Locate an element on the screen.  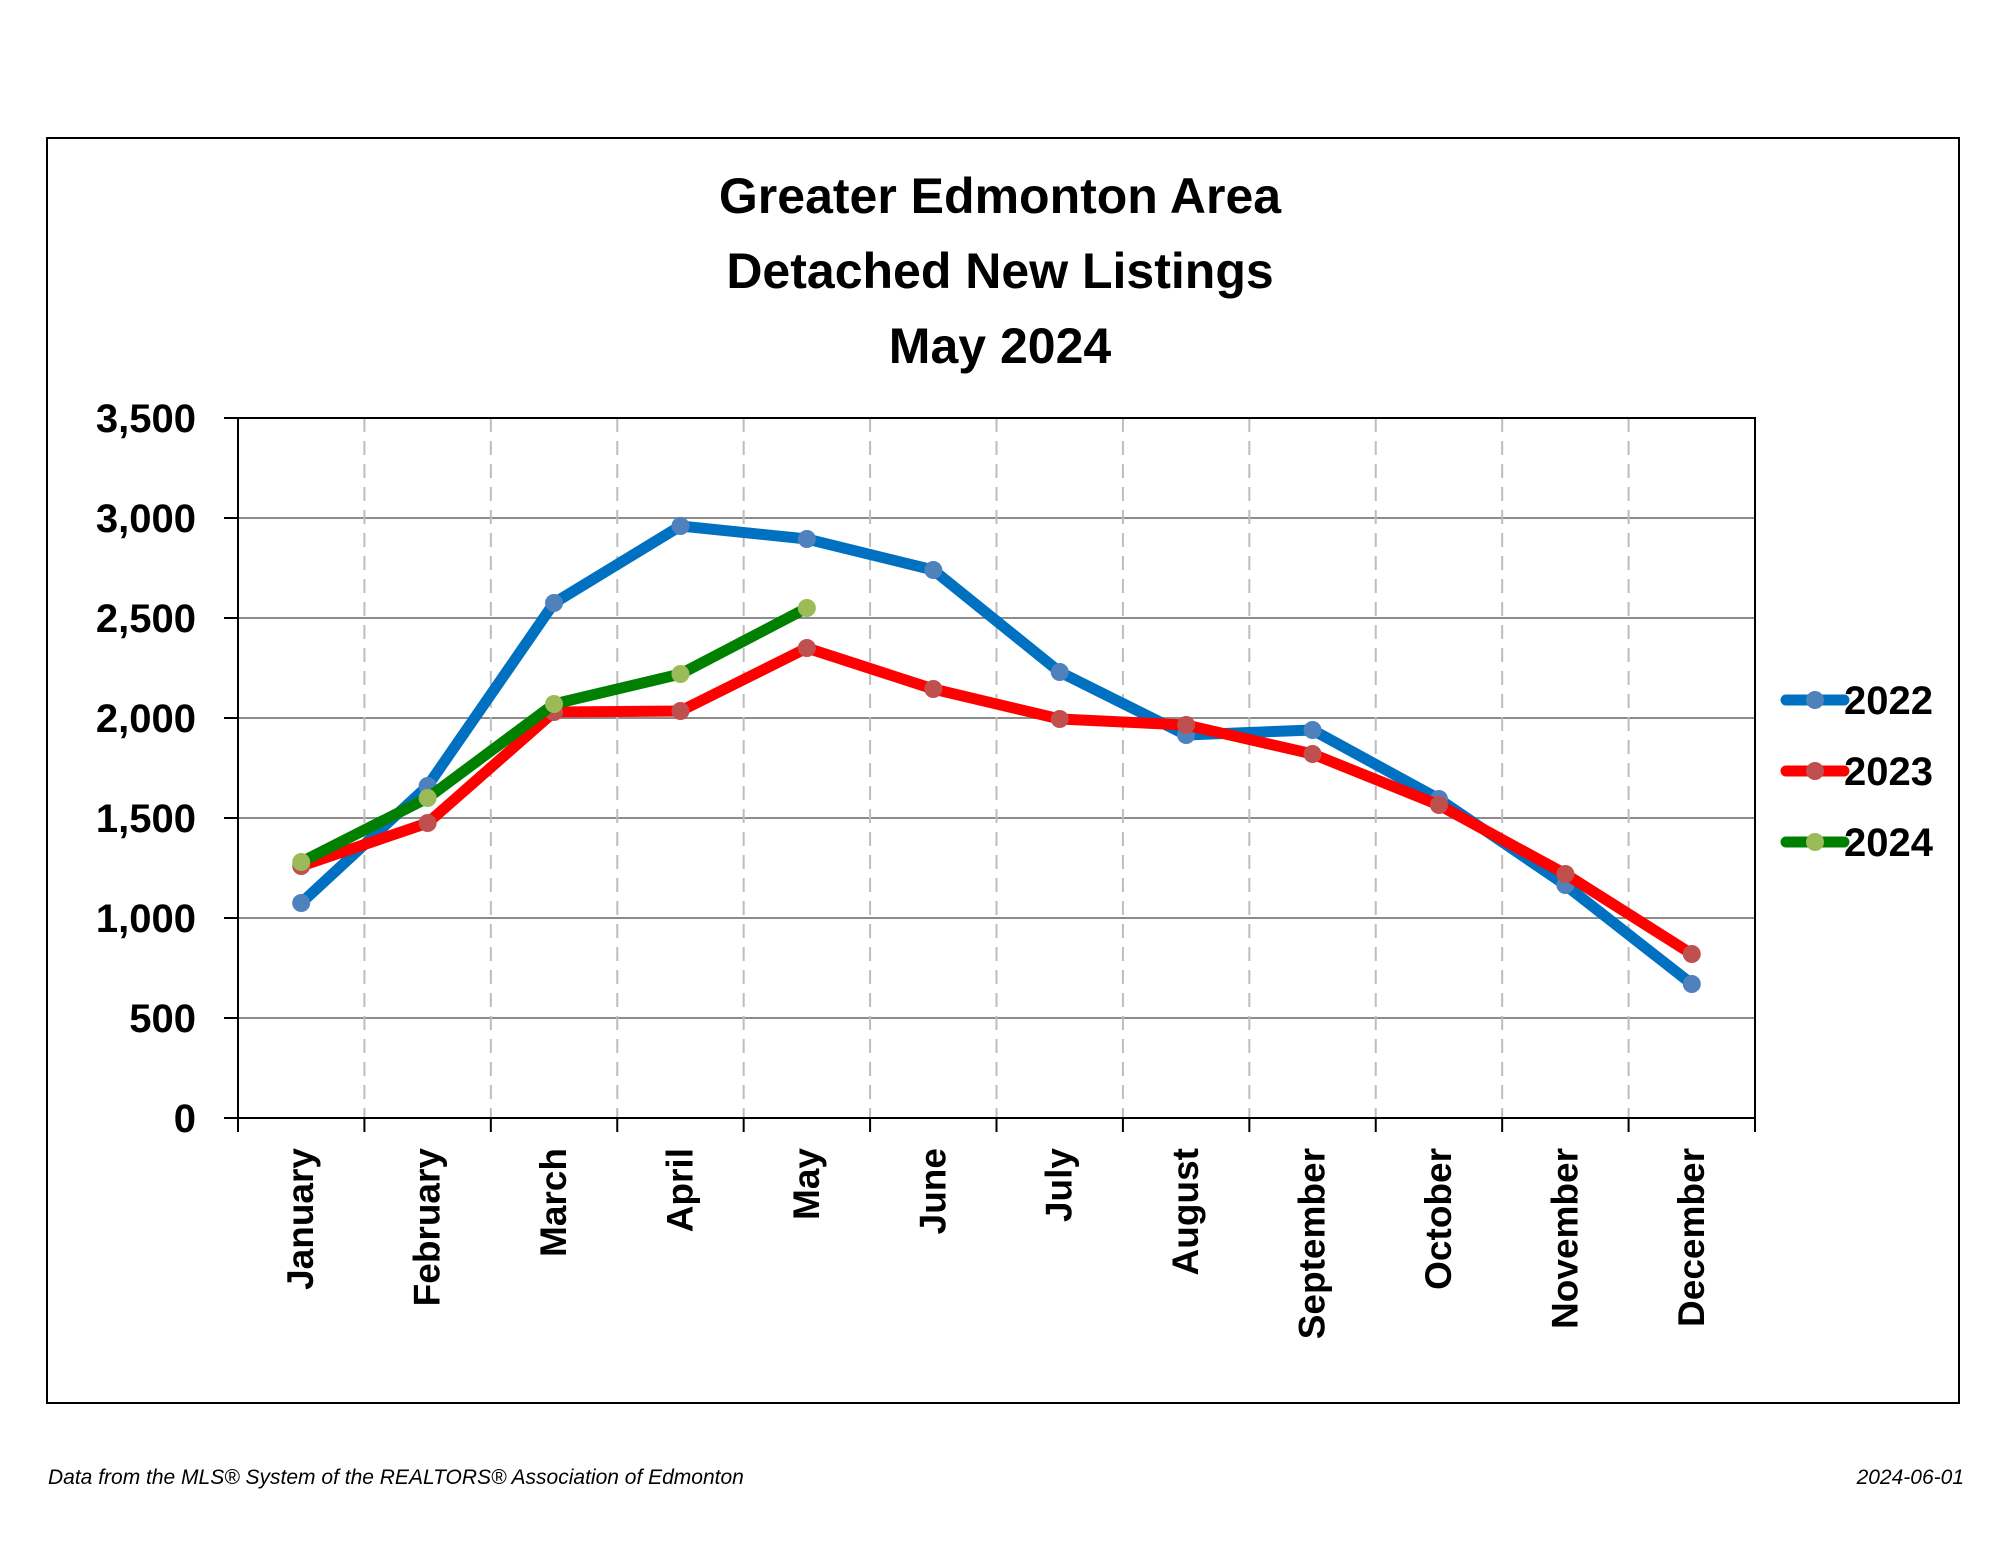
legend-label: 2023 is located at coordinates (1888, 772).